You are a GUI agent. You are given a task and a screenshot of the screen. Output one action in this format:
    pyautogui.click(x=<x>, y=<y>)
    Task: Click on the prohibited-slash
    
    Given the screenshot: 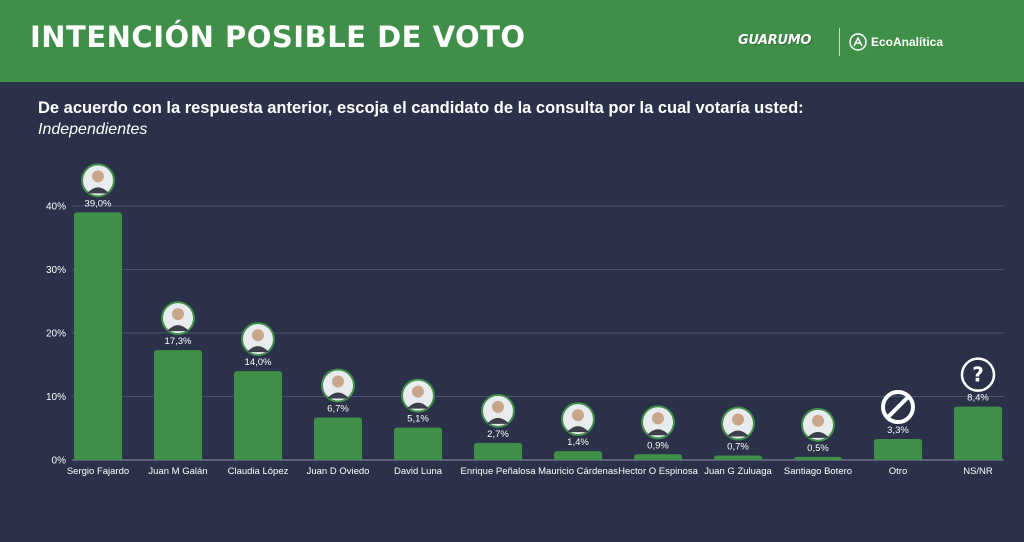 What is the action you would take?
    pyautogui.click(x=898, y=407)
    